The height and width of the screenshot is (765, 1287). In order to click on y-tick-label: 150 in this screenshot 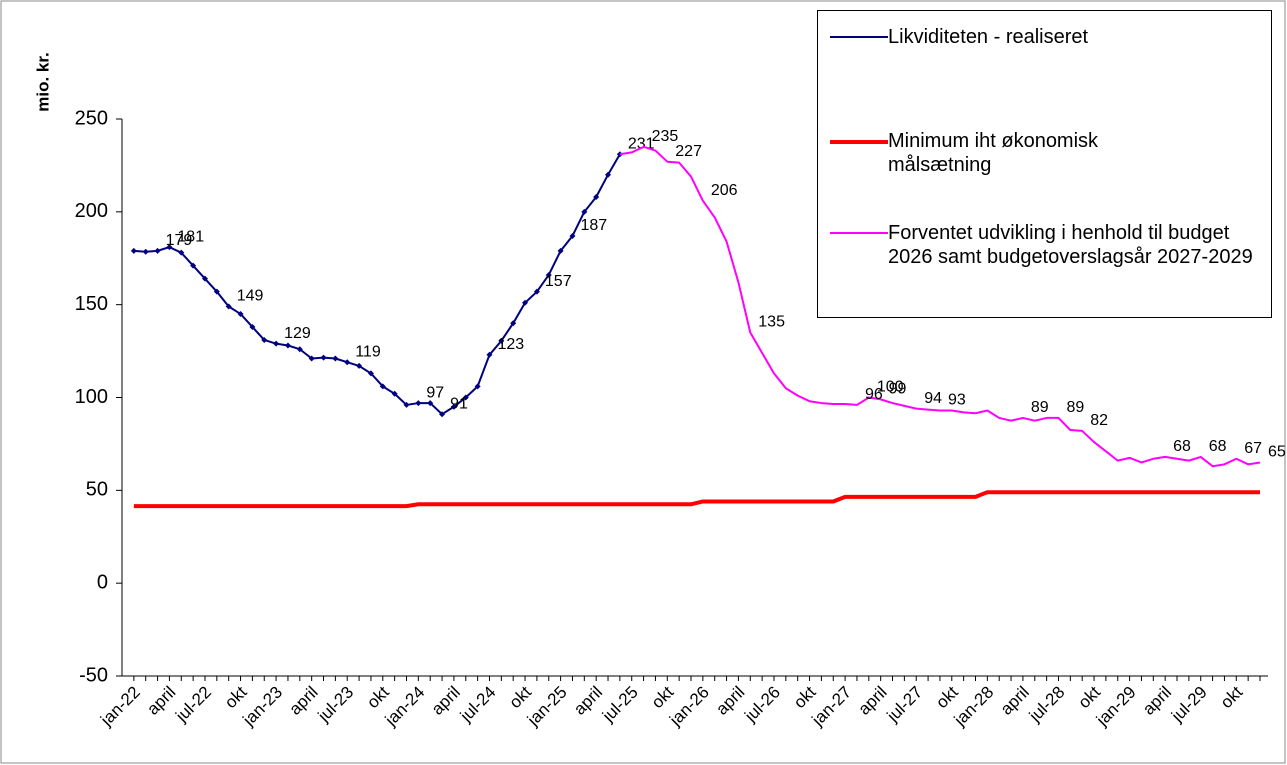, I will do `click(91, 304)`.